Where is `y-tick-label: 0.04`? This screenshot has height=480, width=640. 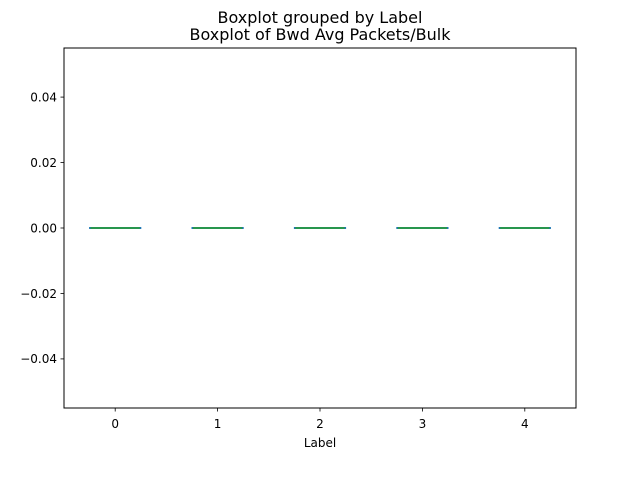 y-tick-label: 0.04 is located at coordinates (43, 97).